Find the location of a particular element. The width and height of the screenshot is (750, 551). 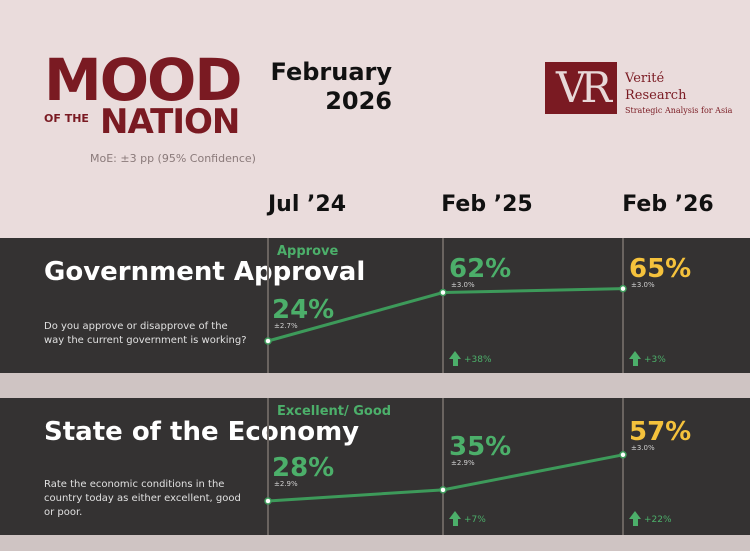

report-year: 2026 is located at coordinates (358, 101).